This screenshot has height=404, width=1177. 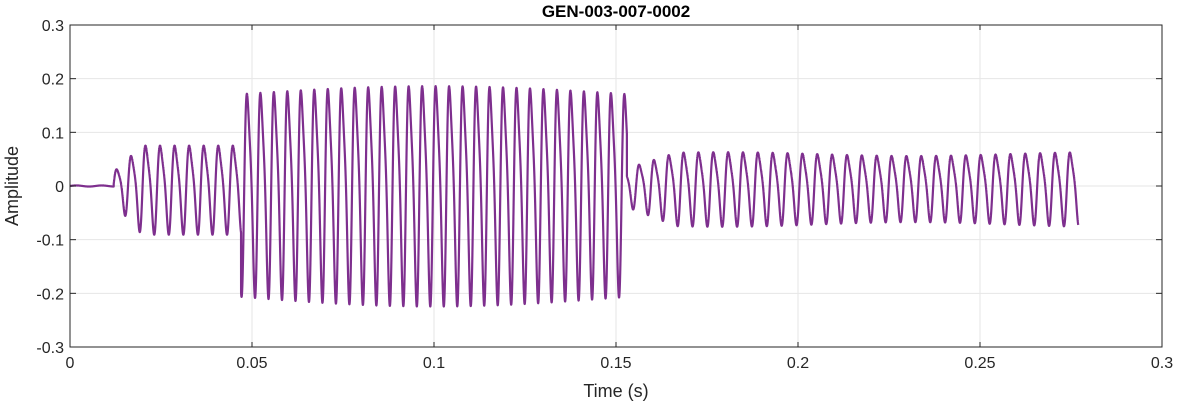 I want to click on x-tick-label: 0.1, so click(x=434, y=363).